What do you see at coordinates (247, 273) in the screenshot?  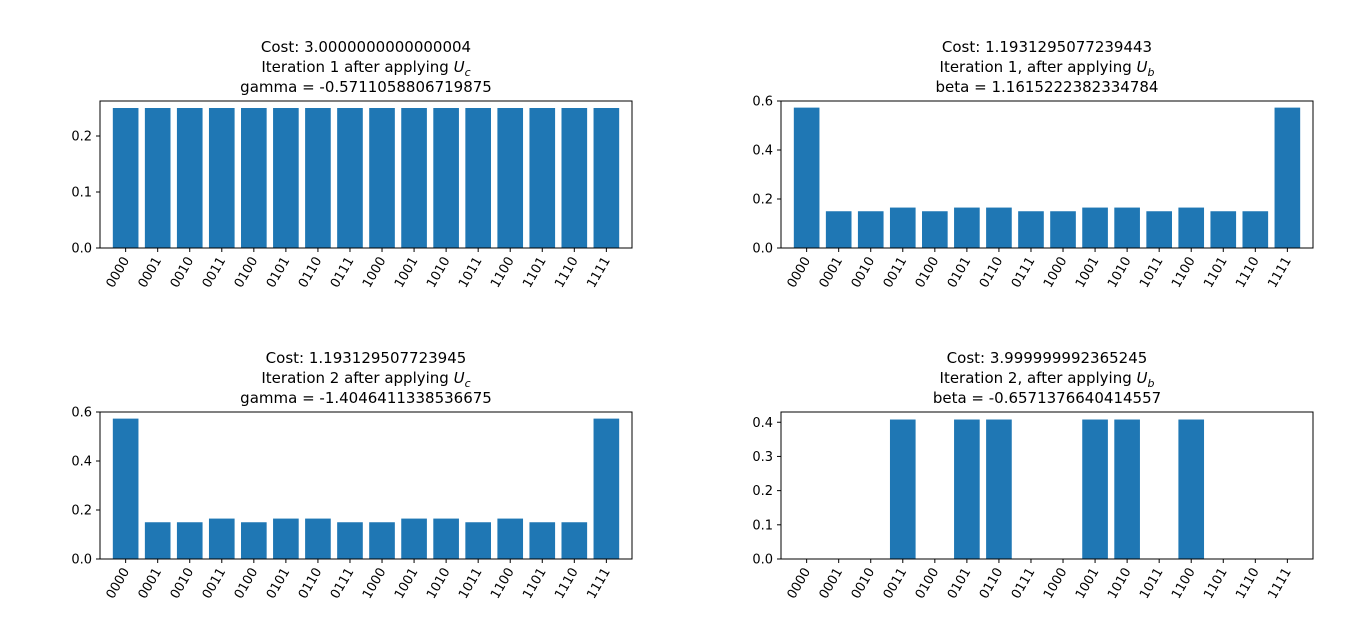 I see `x-tick-label: 0100` at bounding box center [247, 273].